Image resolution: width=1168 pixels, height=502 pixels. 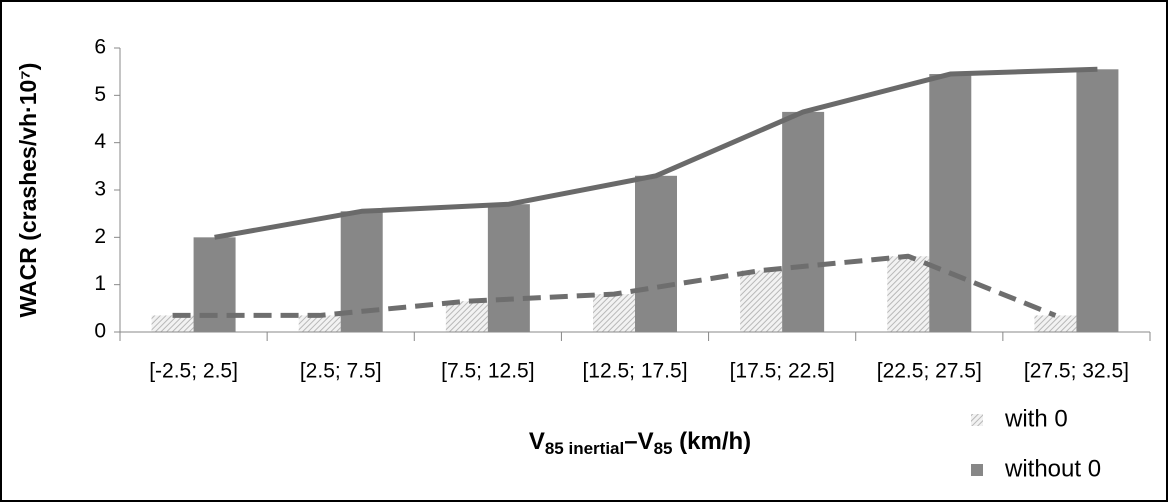 What do you see at coordinates (100, 236) in the screenshot?
I see `y-tick-label: 2` at bounding box center [100, 236].